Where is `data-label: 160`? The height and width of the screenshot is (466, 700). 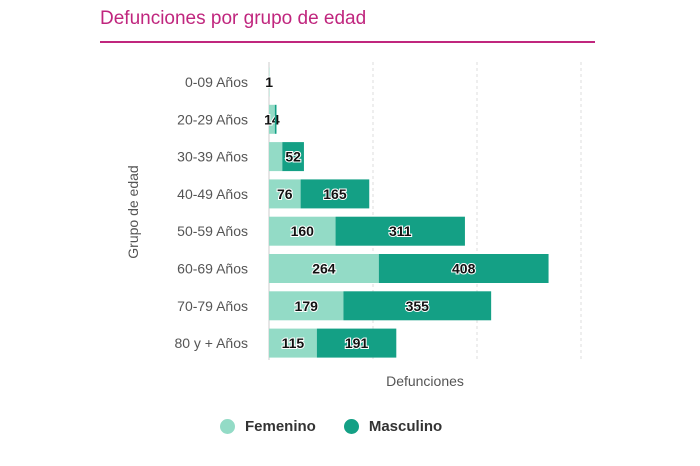 data-label: 160 is located at coordinates (303, 231).